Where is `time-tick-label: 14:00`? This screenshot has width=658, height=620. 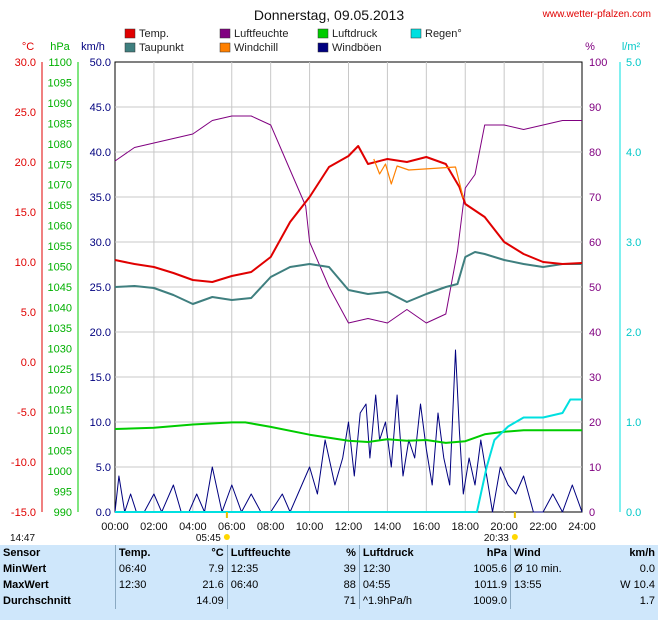
time-tick-label: 14:00 is located at coordinates (388, 527).